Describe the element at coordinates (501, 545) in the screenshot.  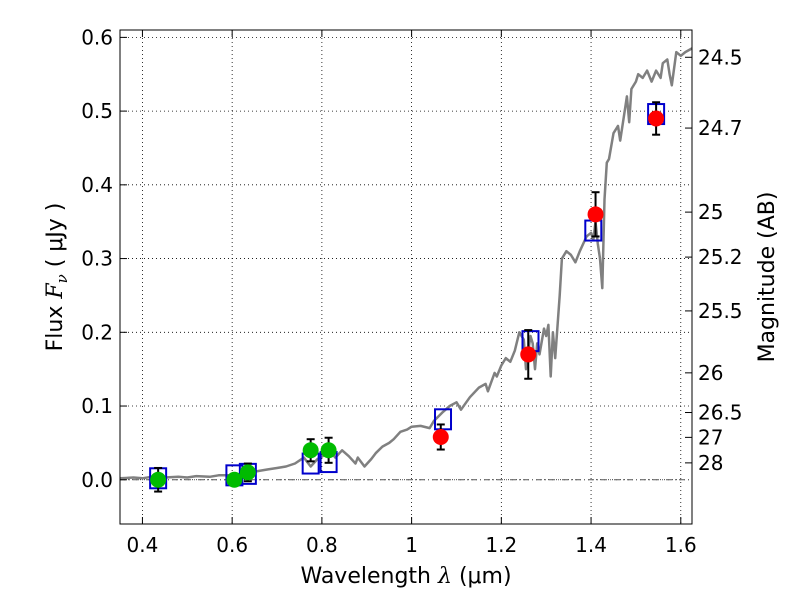
I see `x-tick-label: 1.2` at that location.